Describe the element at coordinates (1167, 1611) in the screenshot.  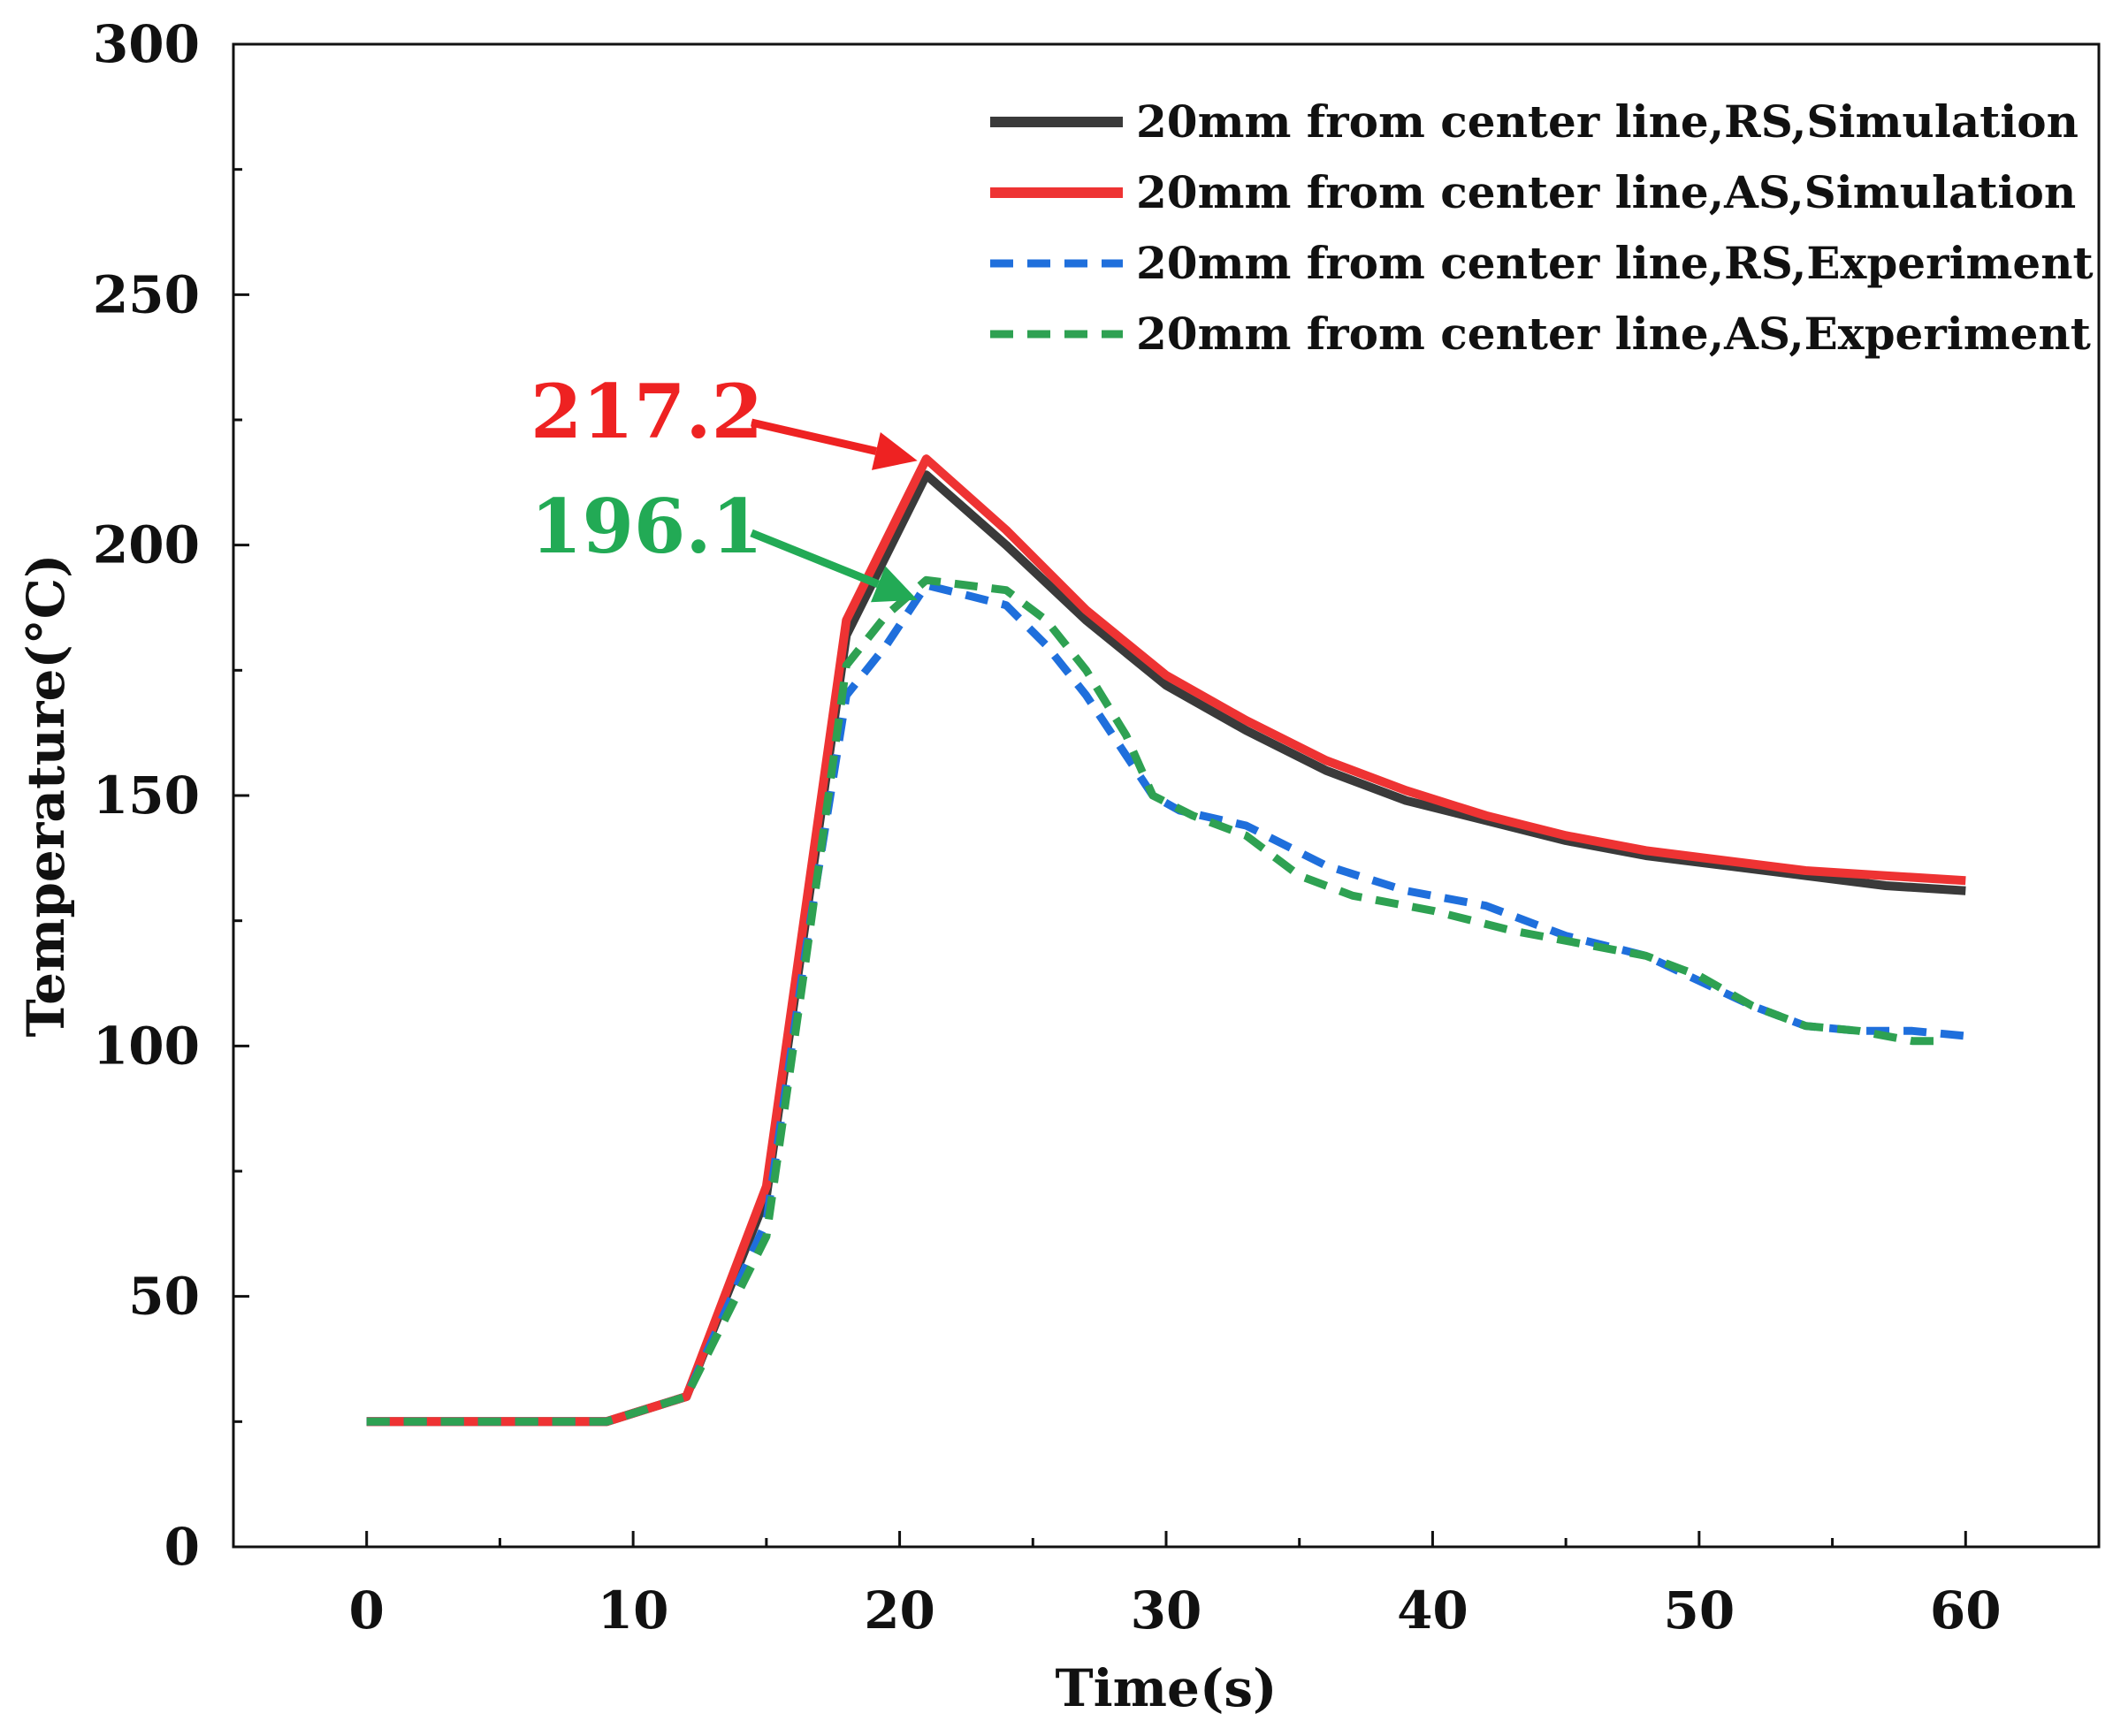
I see `x-tick-label: 30` at that location.